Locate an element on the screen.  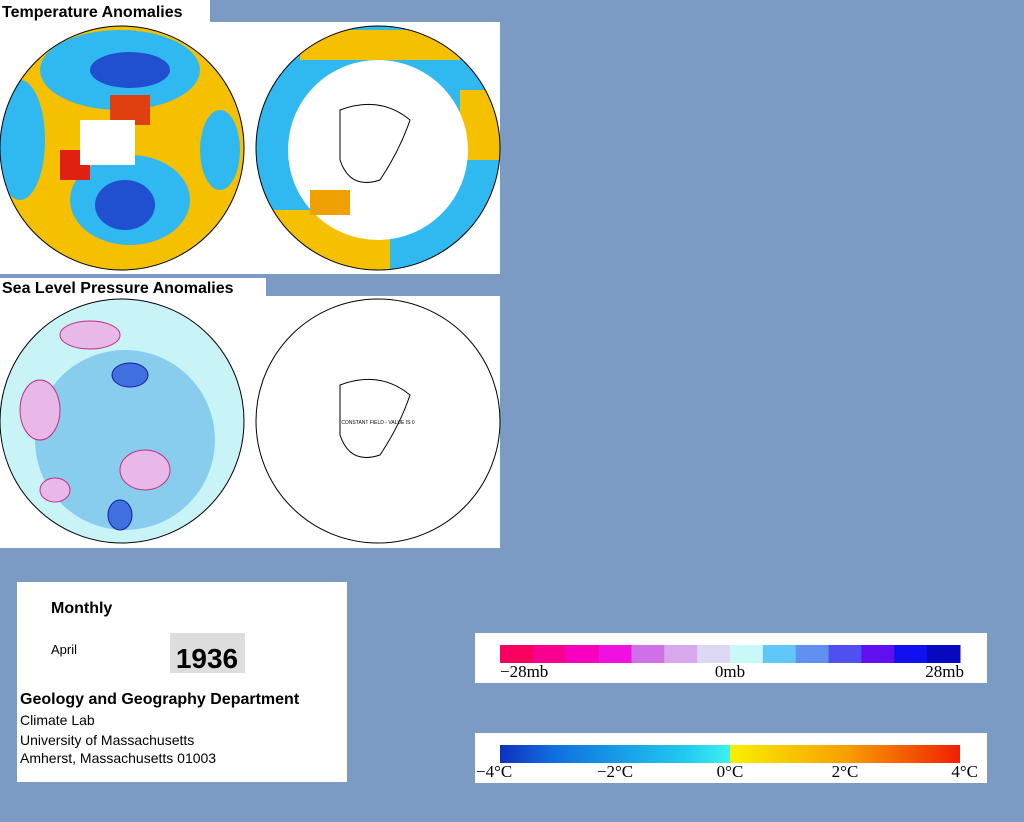
legend-label: 4°C is located at coordinates (964, 771).